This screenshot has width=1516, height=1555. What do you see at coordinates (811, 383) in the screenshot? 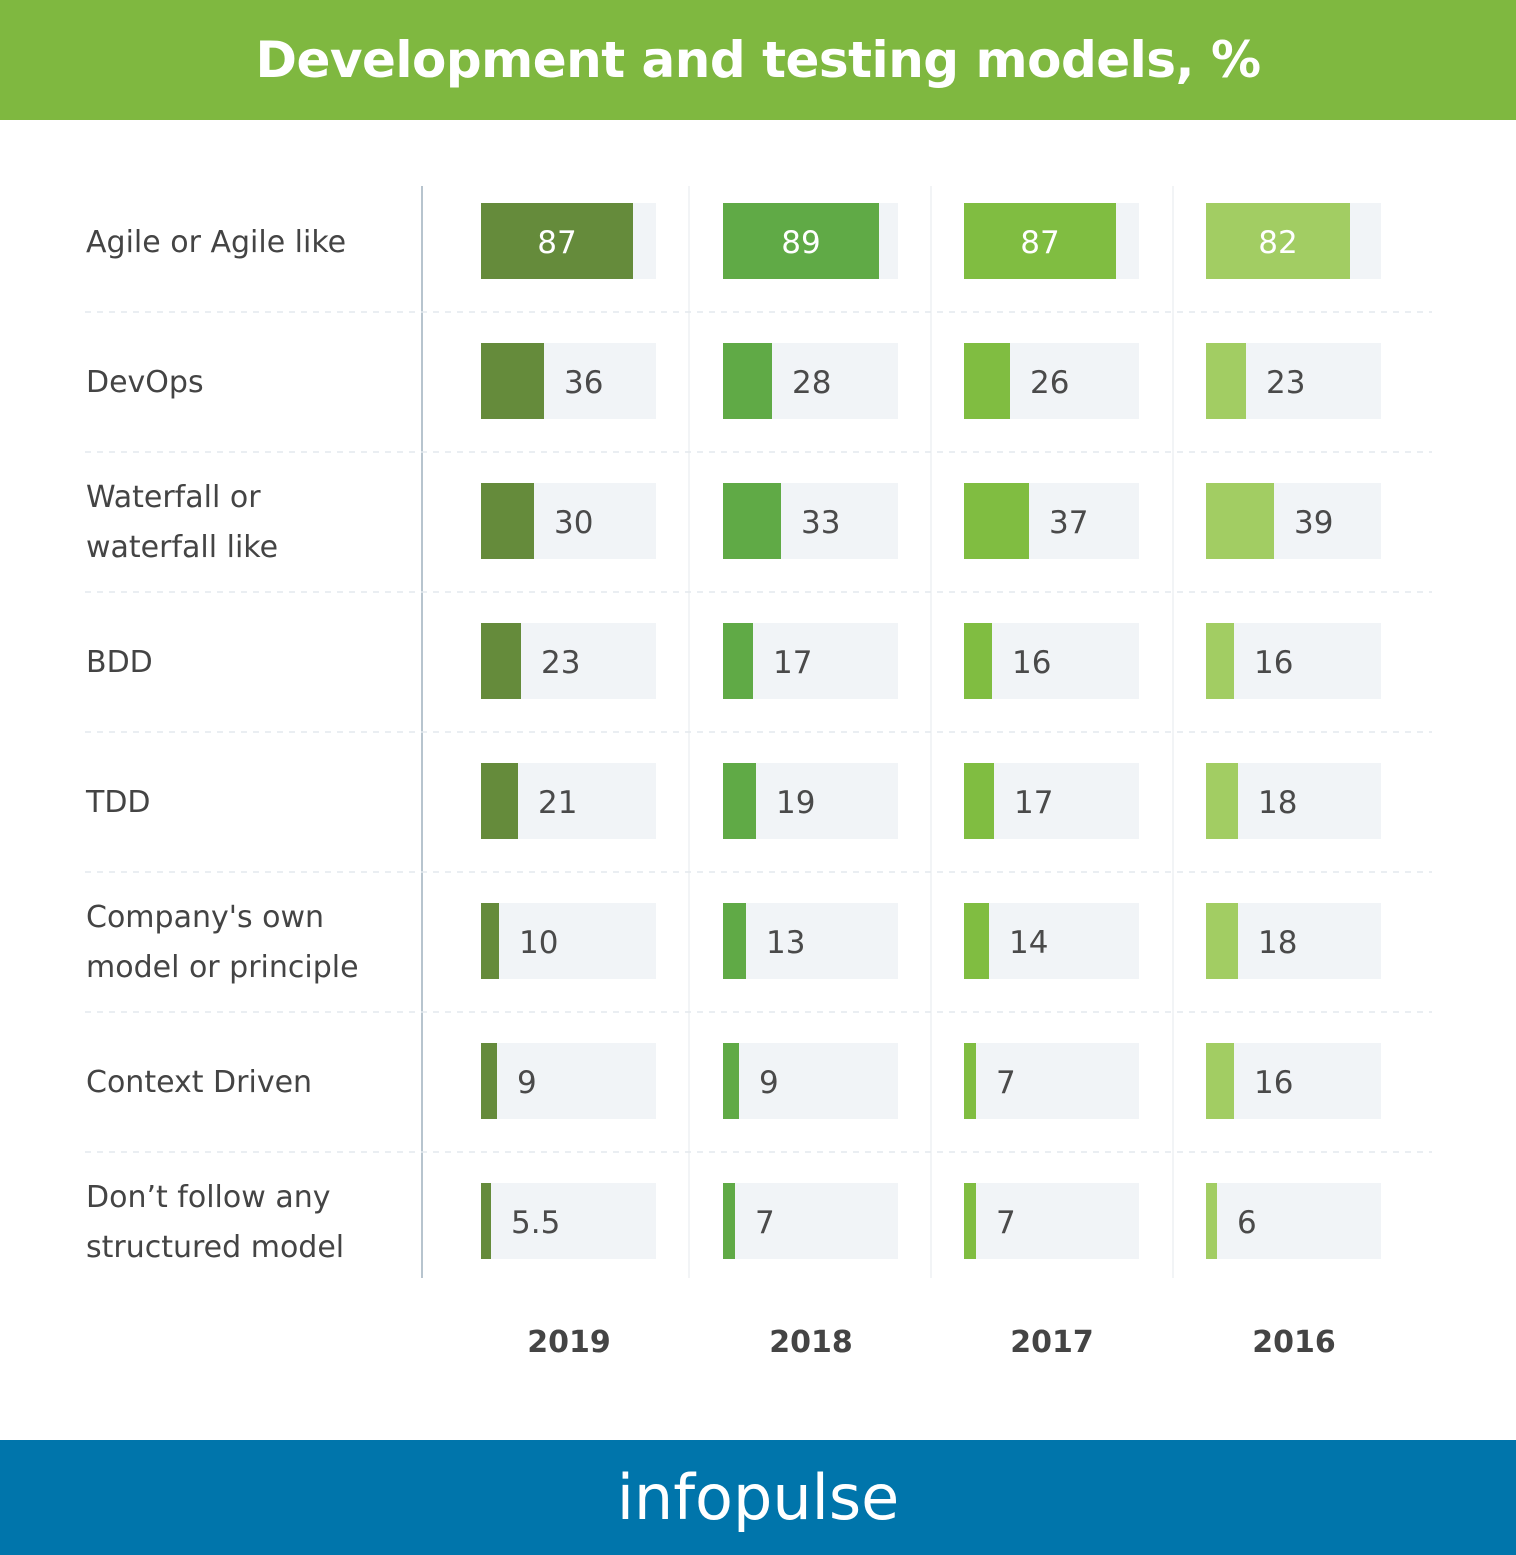
I see `data-label: 28` at bounding box center [811, 383].